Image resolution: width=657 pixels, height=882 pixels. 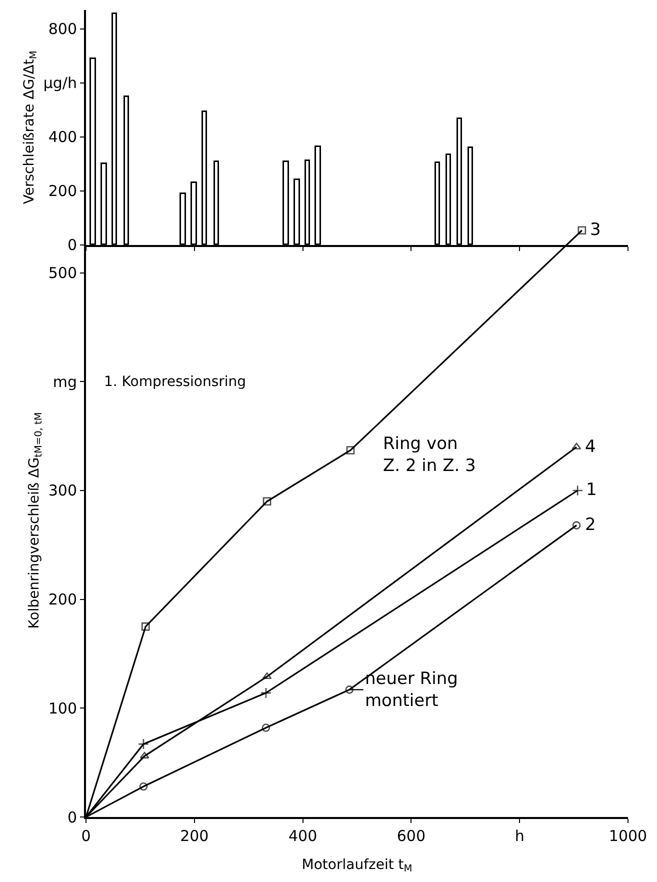 What do you see at coordinates (64, 381) in the screenshot?
I see `y-tick-label: mg` at bounding box center [64, 381].